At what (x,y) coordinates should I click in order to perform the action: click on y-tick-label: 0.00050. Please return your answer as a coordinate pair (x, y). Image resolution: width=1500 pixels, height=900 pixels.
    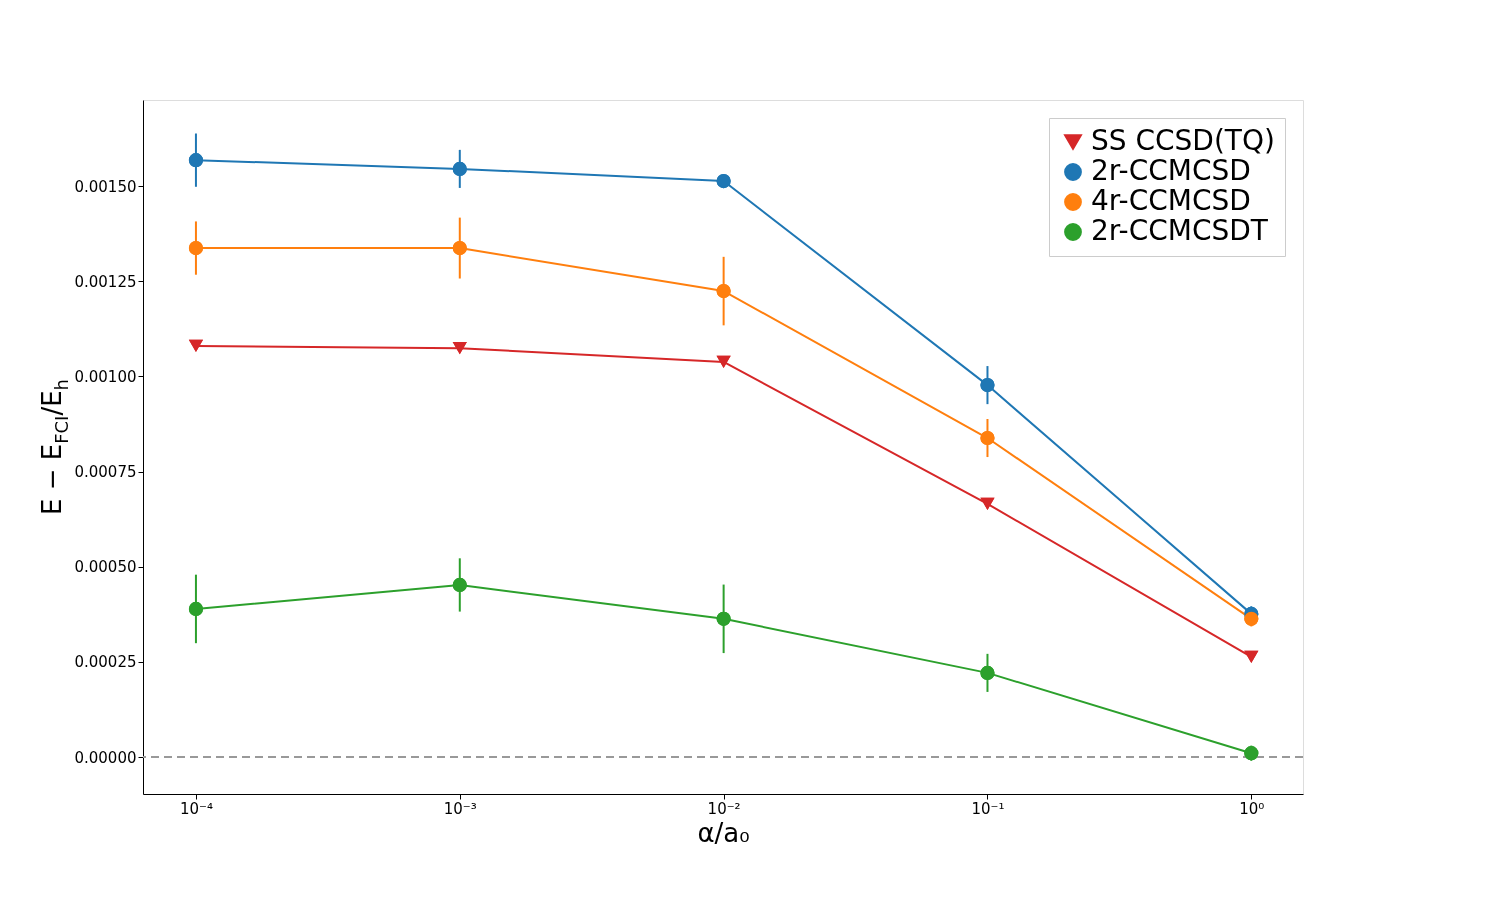
    Looking at the image, I should click on (105, 567).